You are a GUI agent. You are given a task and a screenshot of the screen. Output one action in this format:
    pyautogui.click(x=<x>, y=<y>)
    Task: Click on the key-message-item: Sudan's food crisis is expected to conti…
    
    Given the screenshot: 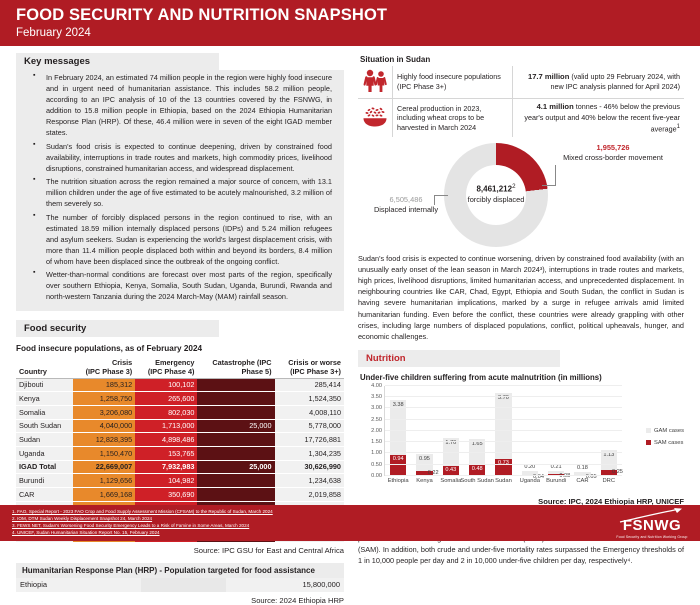 What is the action you would take?
    pyautogui.click(x=182, y=157)
    